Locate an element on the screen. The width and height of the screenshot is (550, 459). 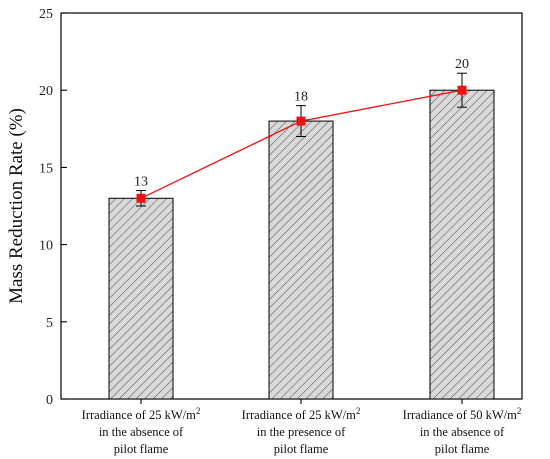
data-label: 20 is located at coordinates (462, 64).